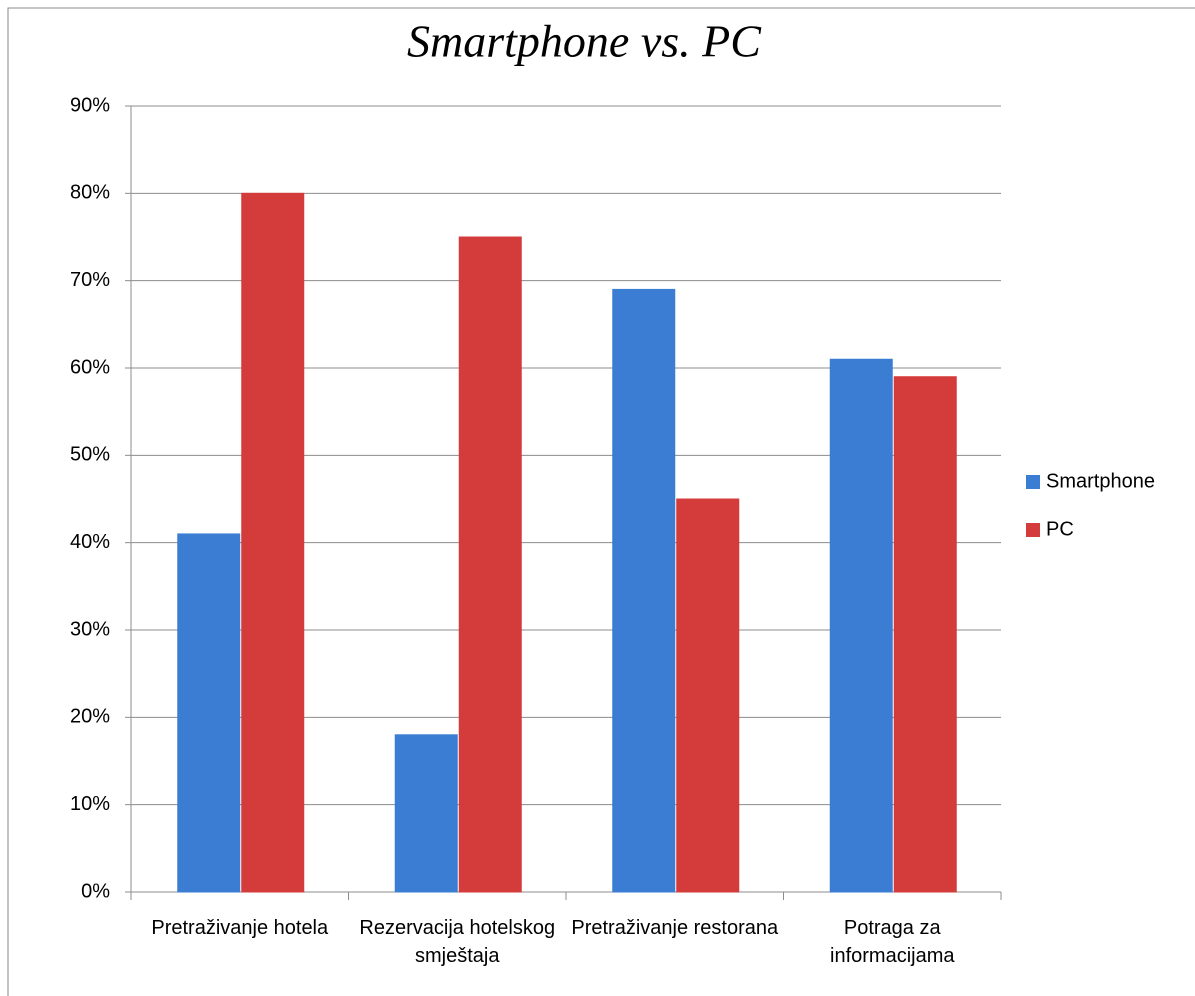 This screenshot has width=1195, height=996. Describe the element at coordinates (90, 804) in the screenshot. I see `y-tick-label: 10%` at that location.